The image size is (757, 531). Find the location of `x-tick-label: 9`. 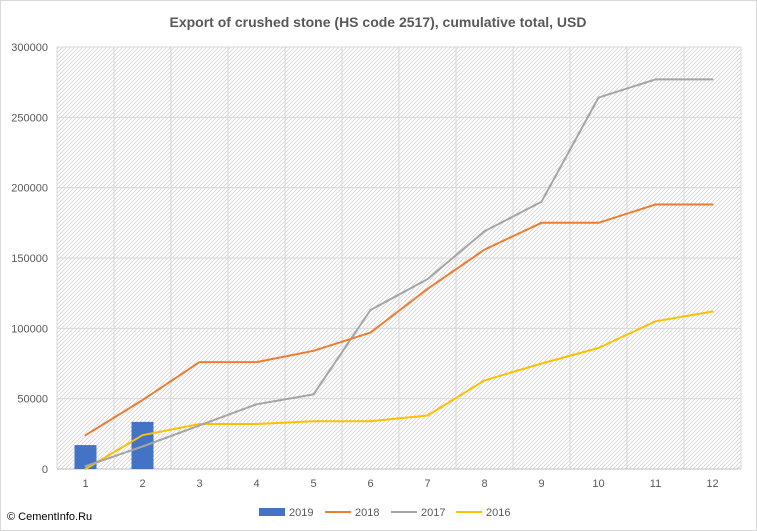

x-tick-label: 9 is located at coordinates (541, 484).